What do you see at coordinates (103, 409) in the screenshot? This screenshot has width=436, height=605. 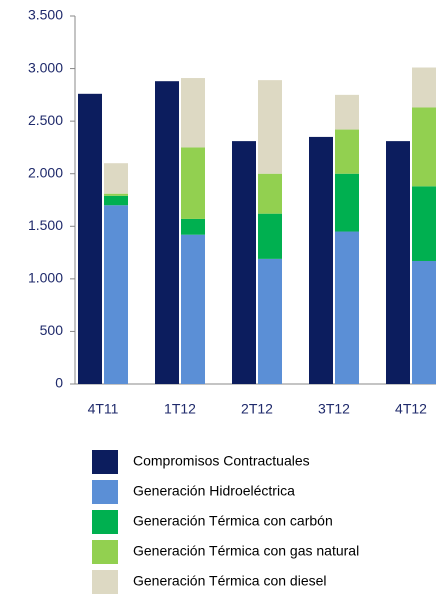 I see `x-tick-label: 4T11` at bounding box center [103, 409].